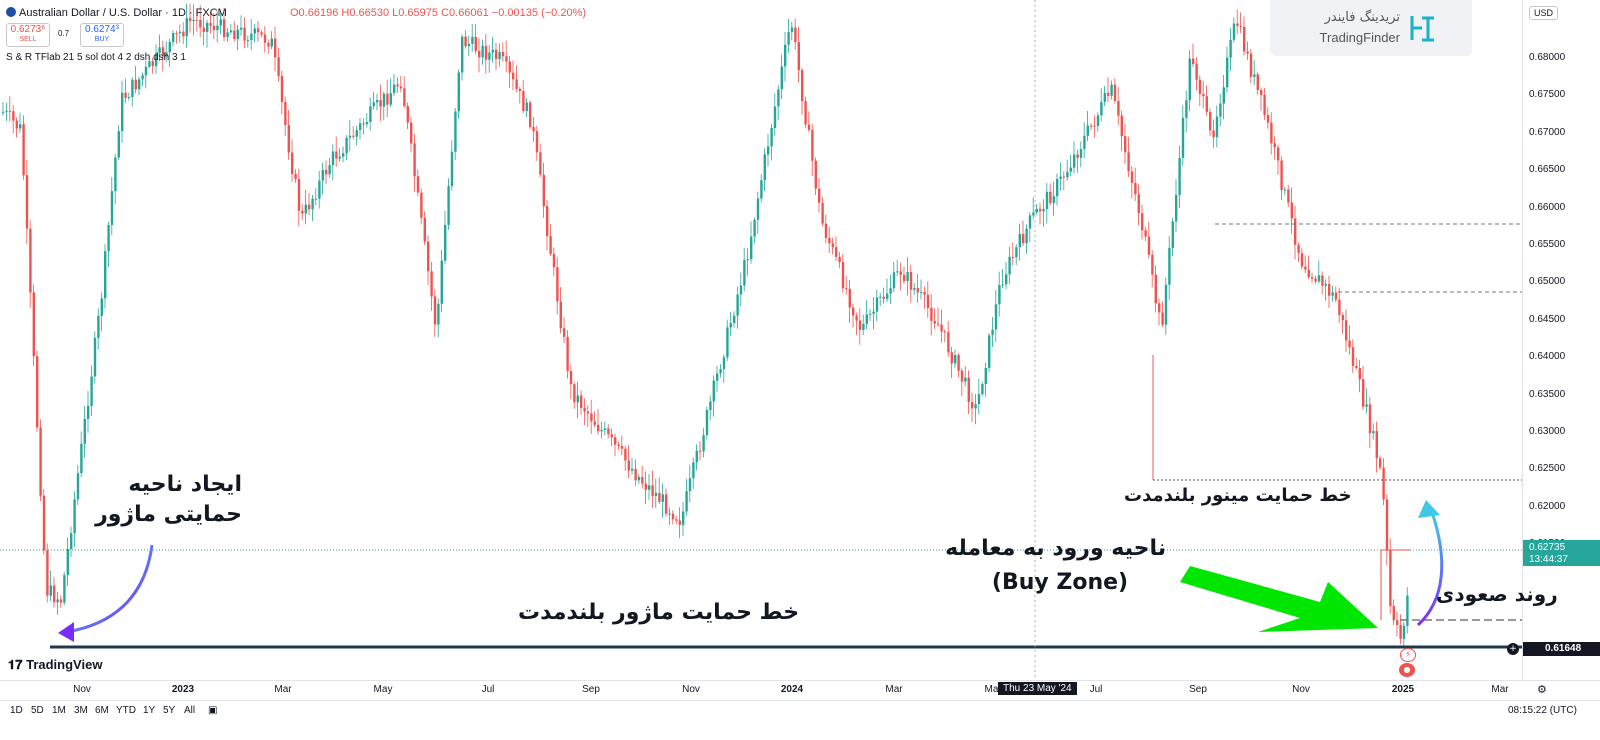 The width and height of the screenshot is (1600, 740). Describe the element at coordinates (1055, 565) in the screenshot. I see `buy-zone-annotation: ناحیه ورود به معامله (Buy Zone)` at that location.